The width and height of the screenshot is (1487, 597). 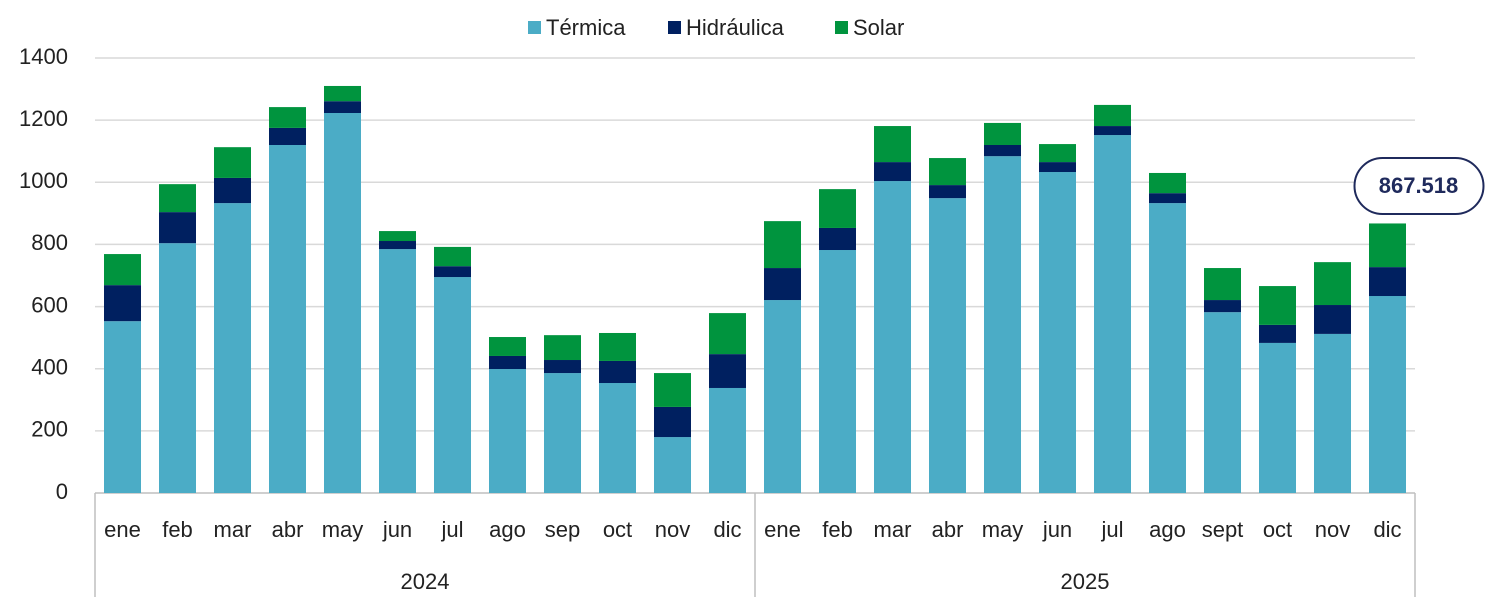 What do you see at coordinates (43, 118) in the screenshot?
I see `y-tick-label: 1200` at bounding box center [43, 118].